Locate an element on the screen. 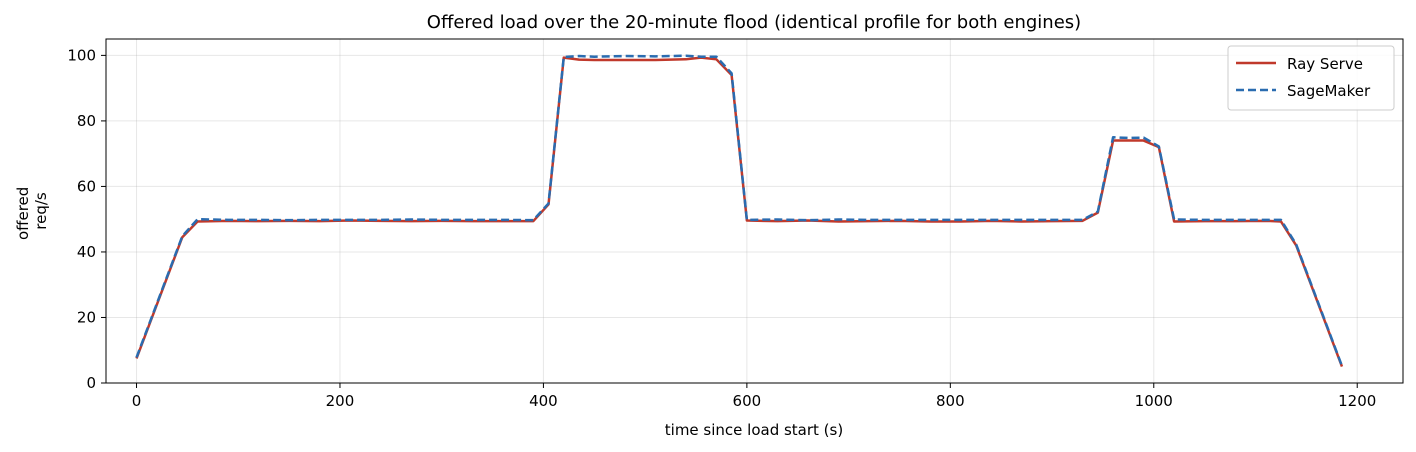 The image size is (1416, 452). x-tick-label: 0 is located at coordinates (137, 401).